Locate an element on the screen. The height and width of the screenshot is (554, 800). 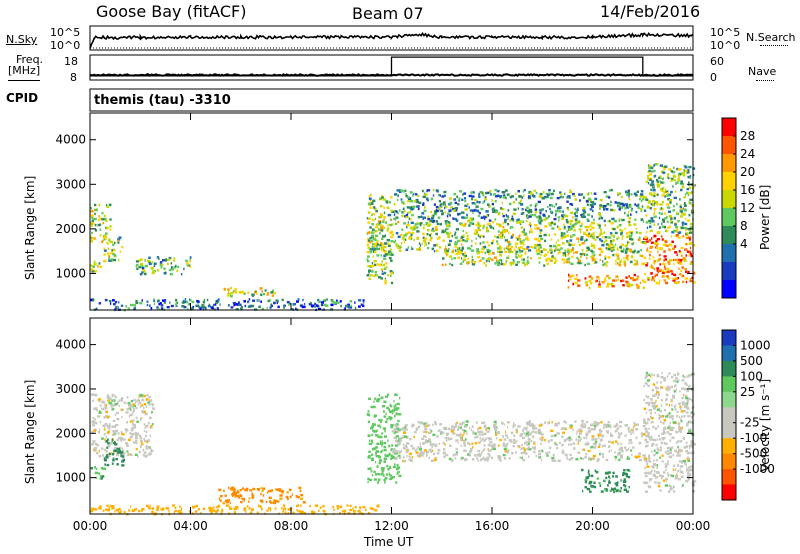
nsky-label: N.Sky is located at coordinates (22, 39).